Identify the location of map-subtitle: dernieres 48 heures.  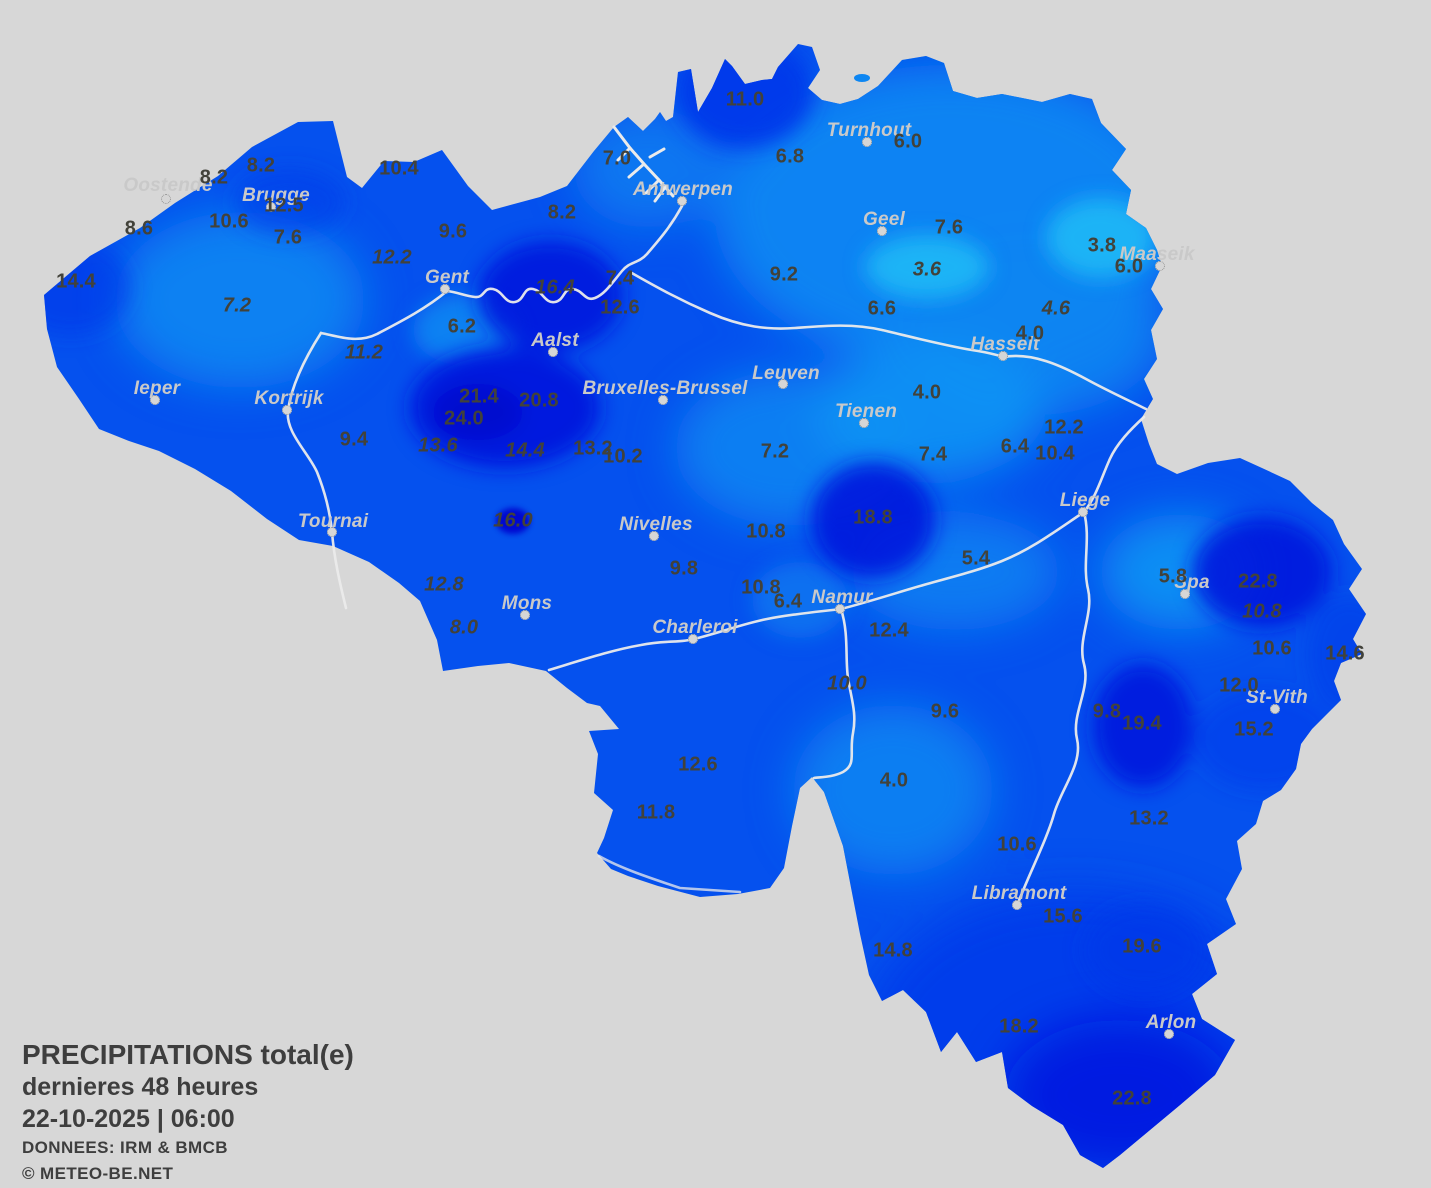
(140, 1087).